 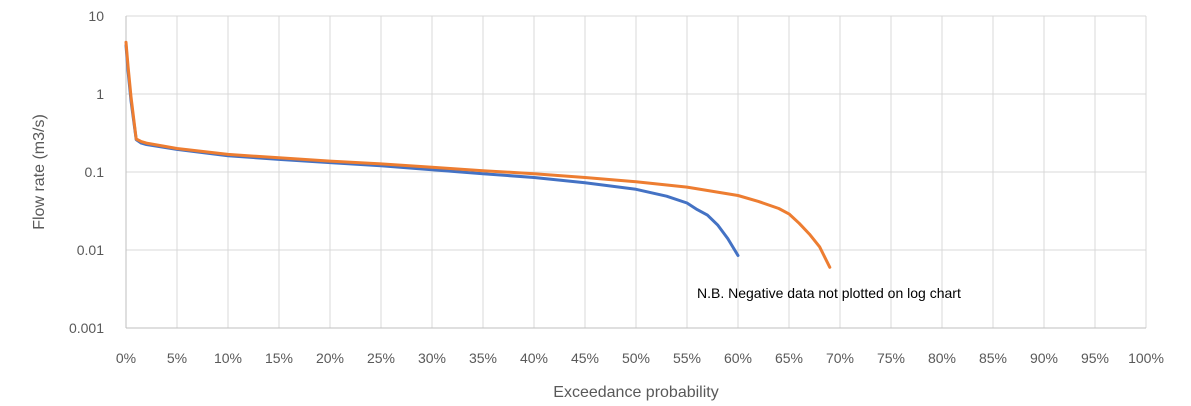 What do you see at coordinates (1095, 358) in the screenshot?
I see `x-tick-label: 95%` at bounding box center [1095, 358].